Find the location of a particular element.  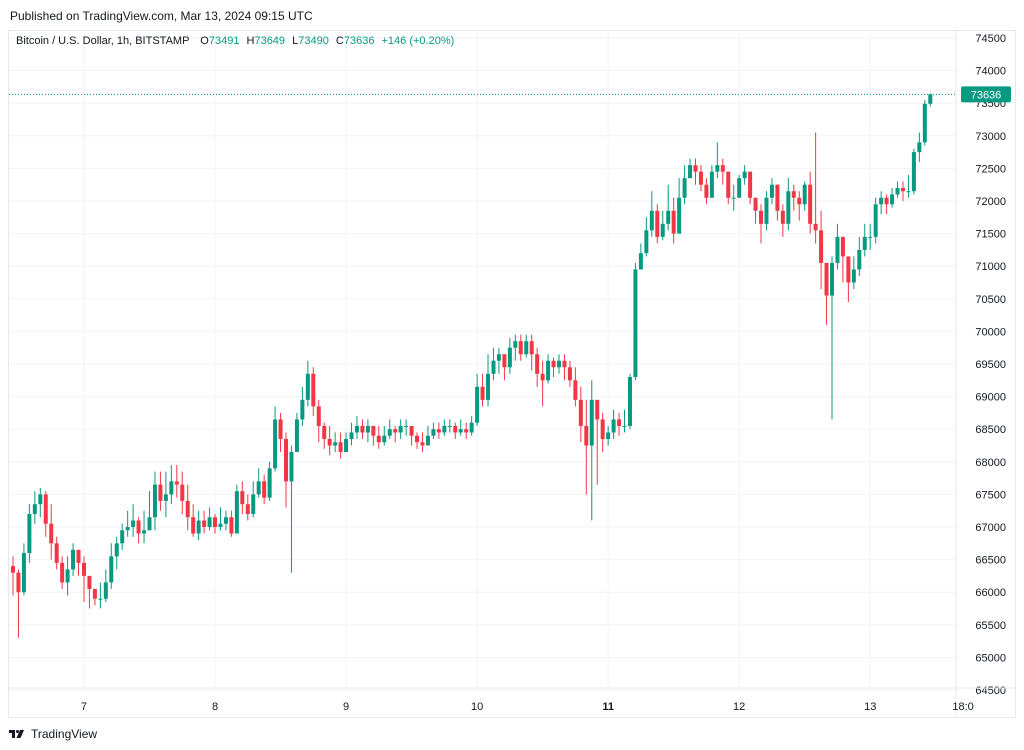

footer-brand: TradingView is located at coordinates (52, 734).